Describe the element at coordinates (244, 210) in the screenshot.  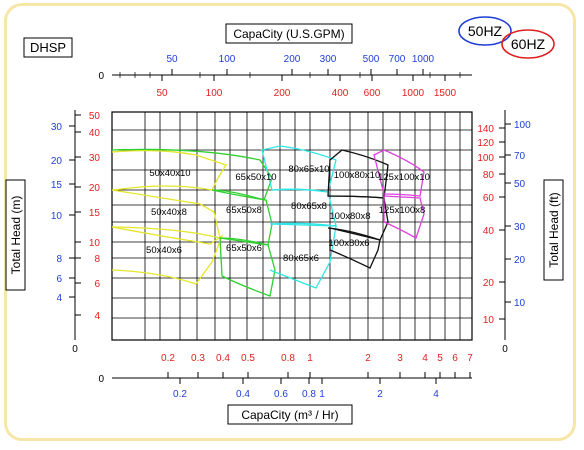
I see `zone-label-65x50x8: 65x50x8` at that location.